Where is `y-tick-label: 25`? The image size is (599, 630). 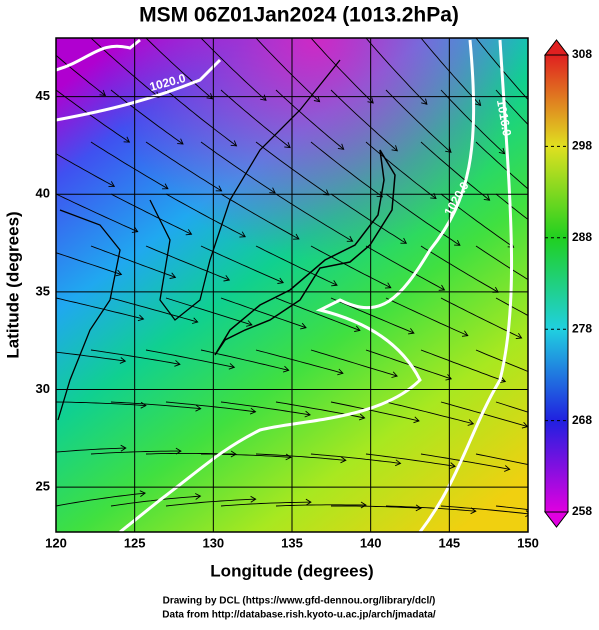
y-tick-label: 25 is located at coordinates (43, 486).